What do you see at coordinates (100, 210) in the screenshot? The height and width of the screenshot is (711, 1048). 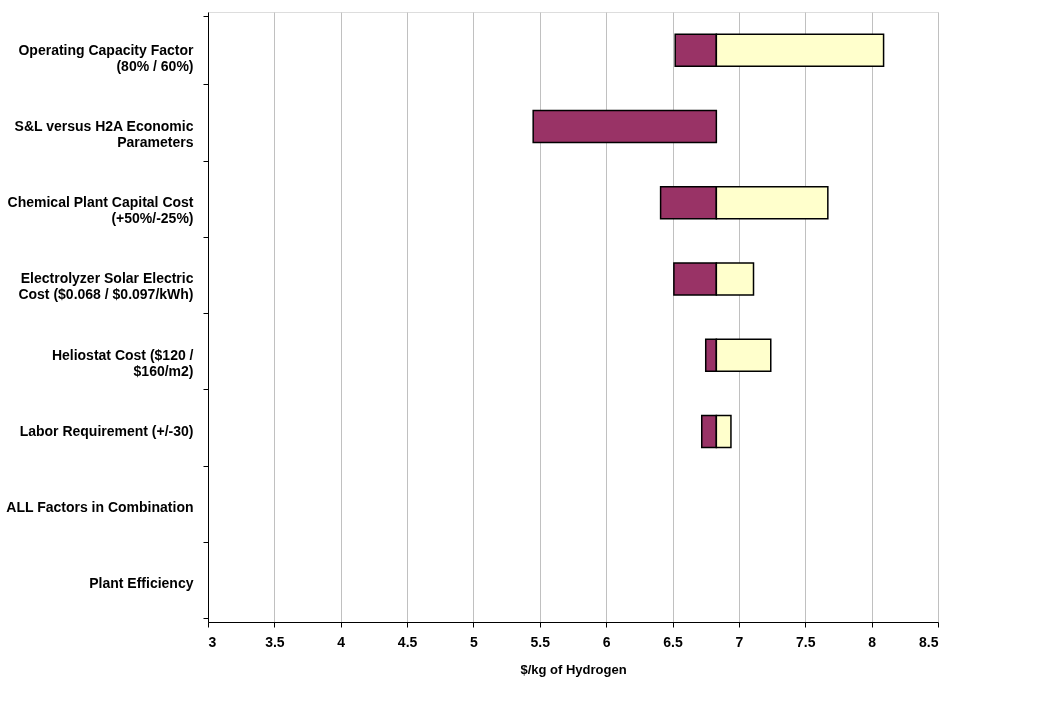 I see `y-tick-label: Chemical Plant Capital Cost (+50%/-25%)` at bounding box center [100, 210].